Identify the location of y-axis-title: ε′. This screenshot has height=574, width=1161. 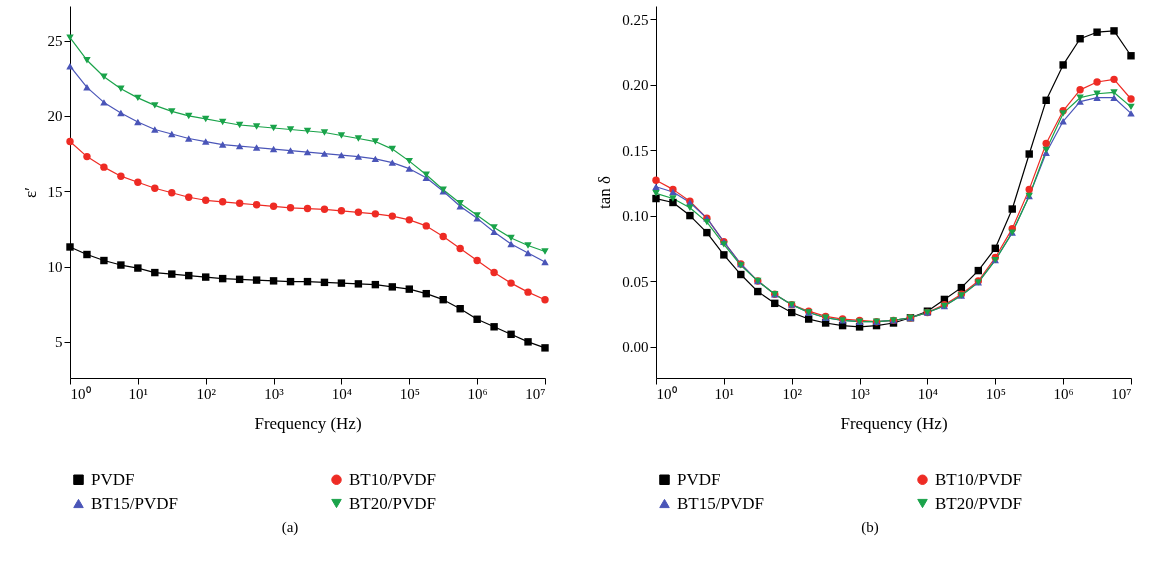
(30, 192).